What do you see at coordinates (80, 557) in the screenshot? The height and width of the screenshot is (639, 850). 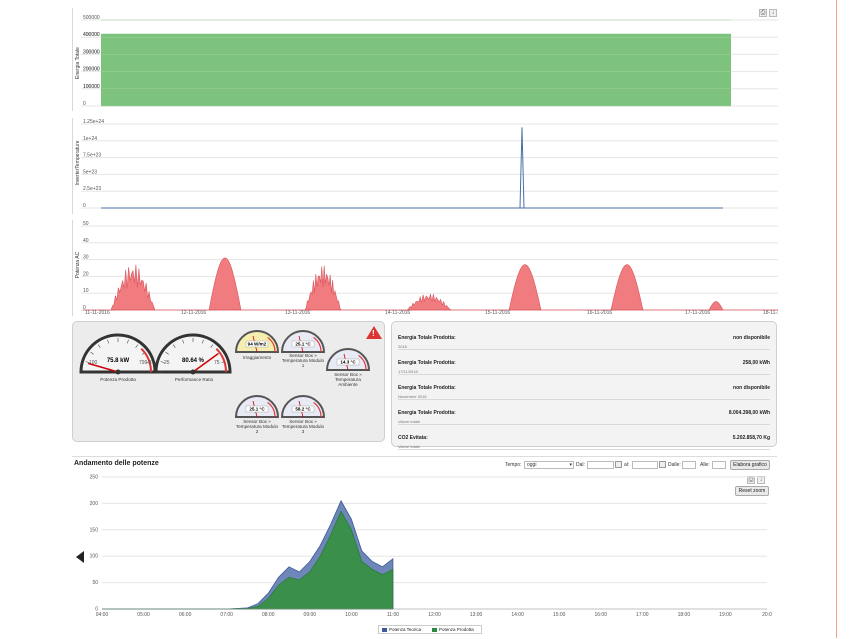 I see `collapse-arrow-icon` at bounding box center [80, 557].